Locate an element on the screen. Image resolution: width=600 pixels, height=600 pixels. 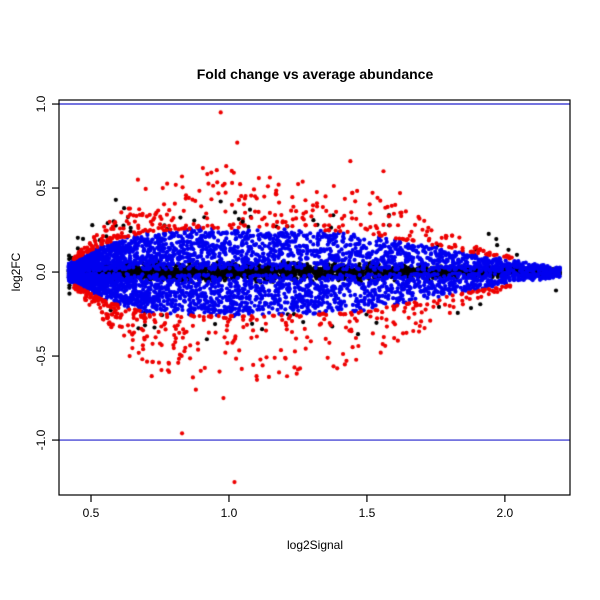
y-tick-label: -0.5 is located at coordinates (41, 356).